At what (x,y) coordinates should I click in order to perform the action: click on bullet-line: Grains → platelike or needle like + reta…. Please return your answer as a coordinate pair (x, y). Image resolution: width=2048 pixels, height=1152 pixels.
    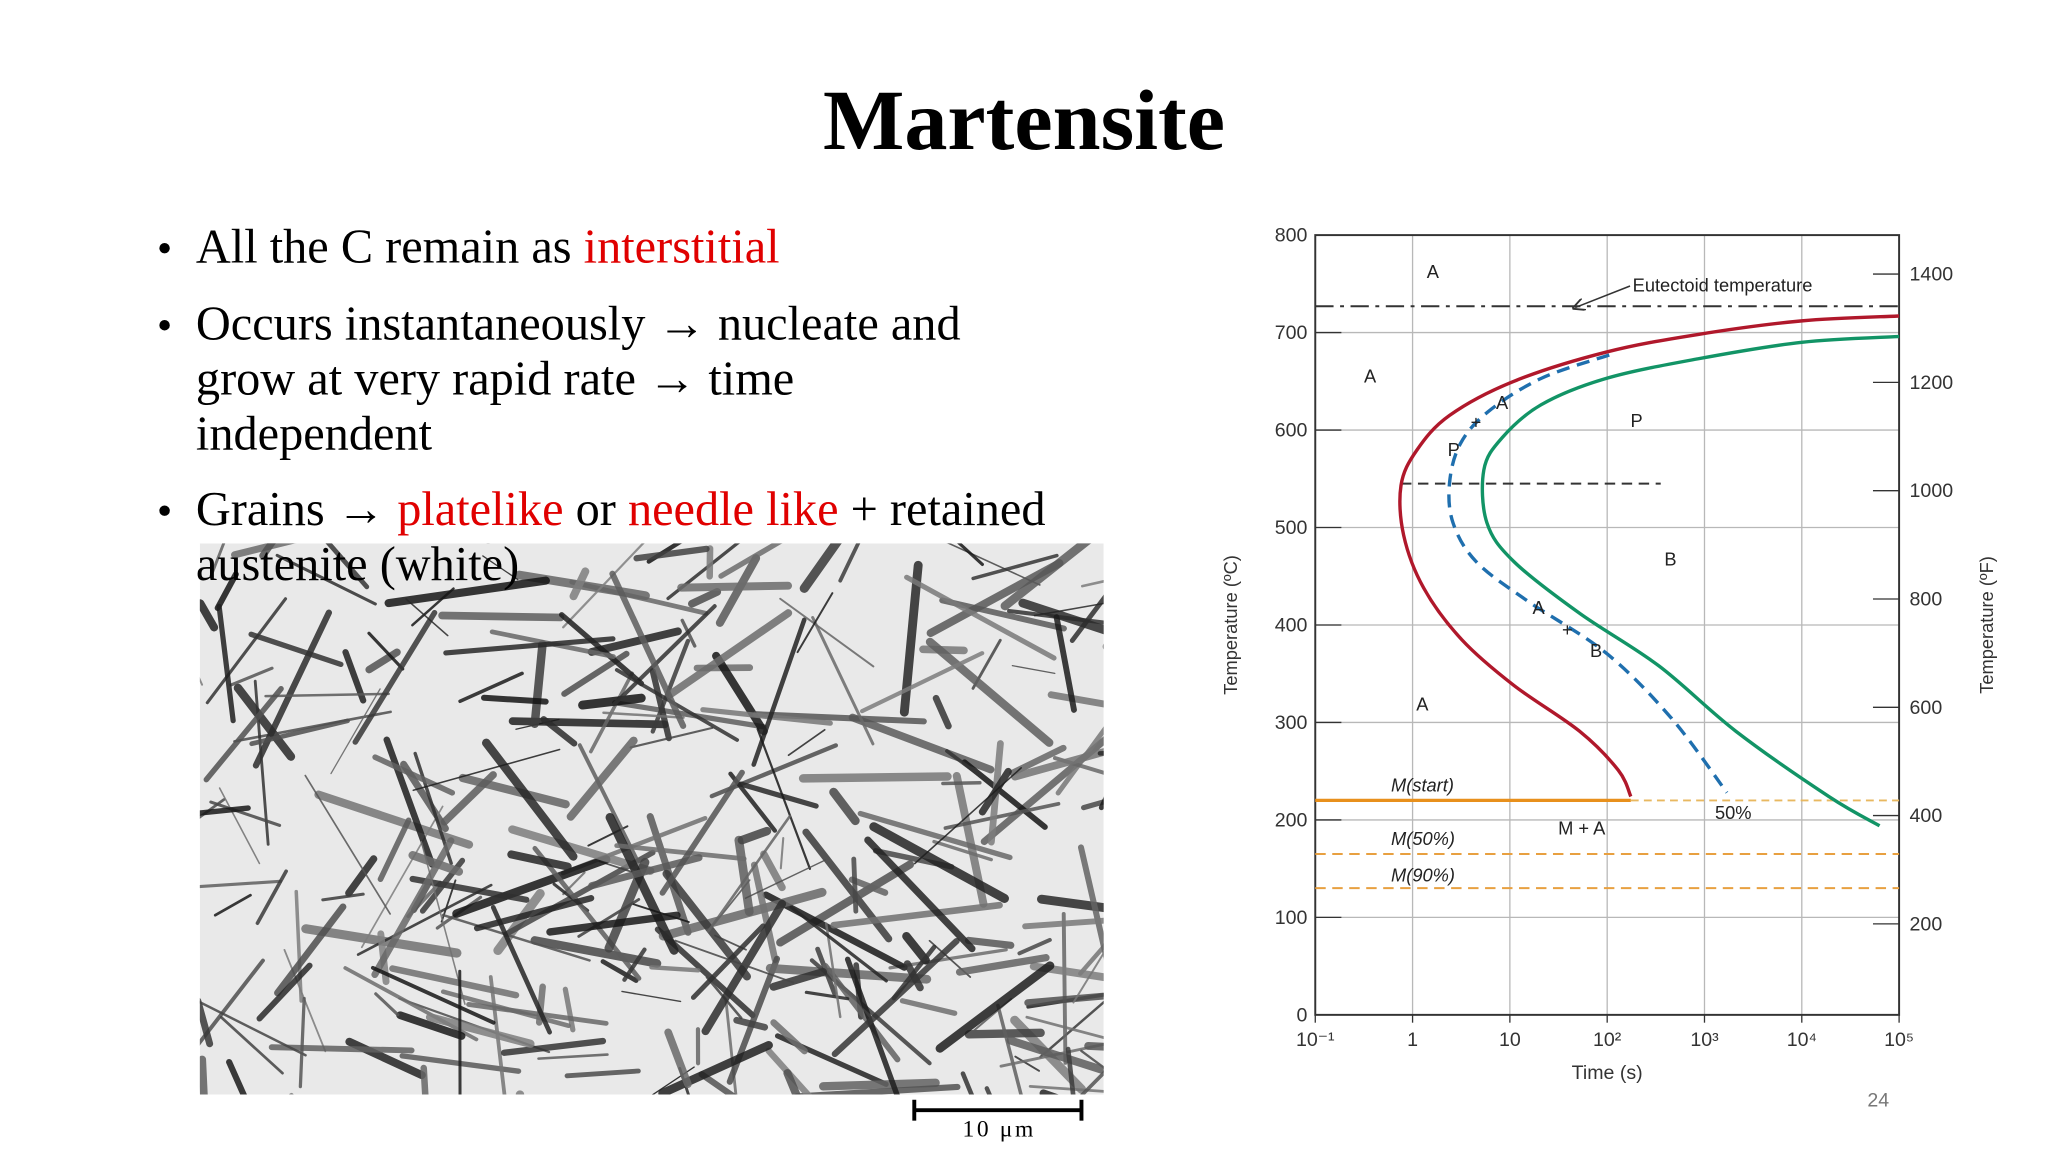
    Looking at the image, I should click on (621, 509).